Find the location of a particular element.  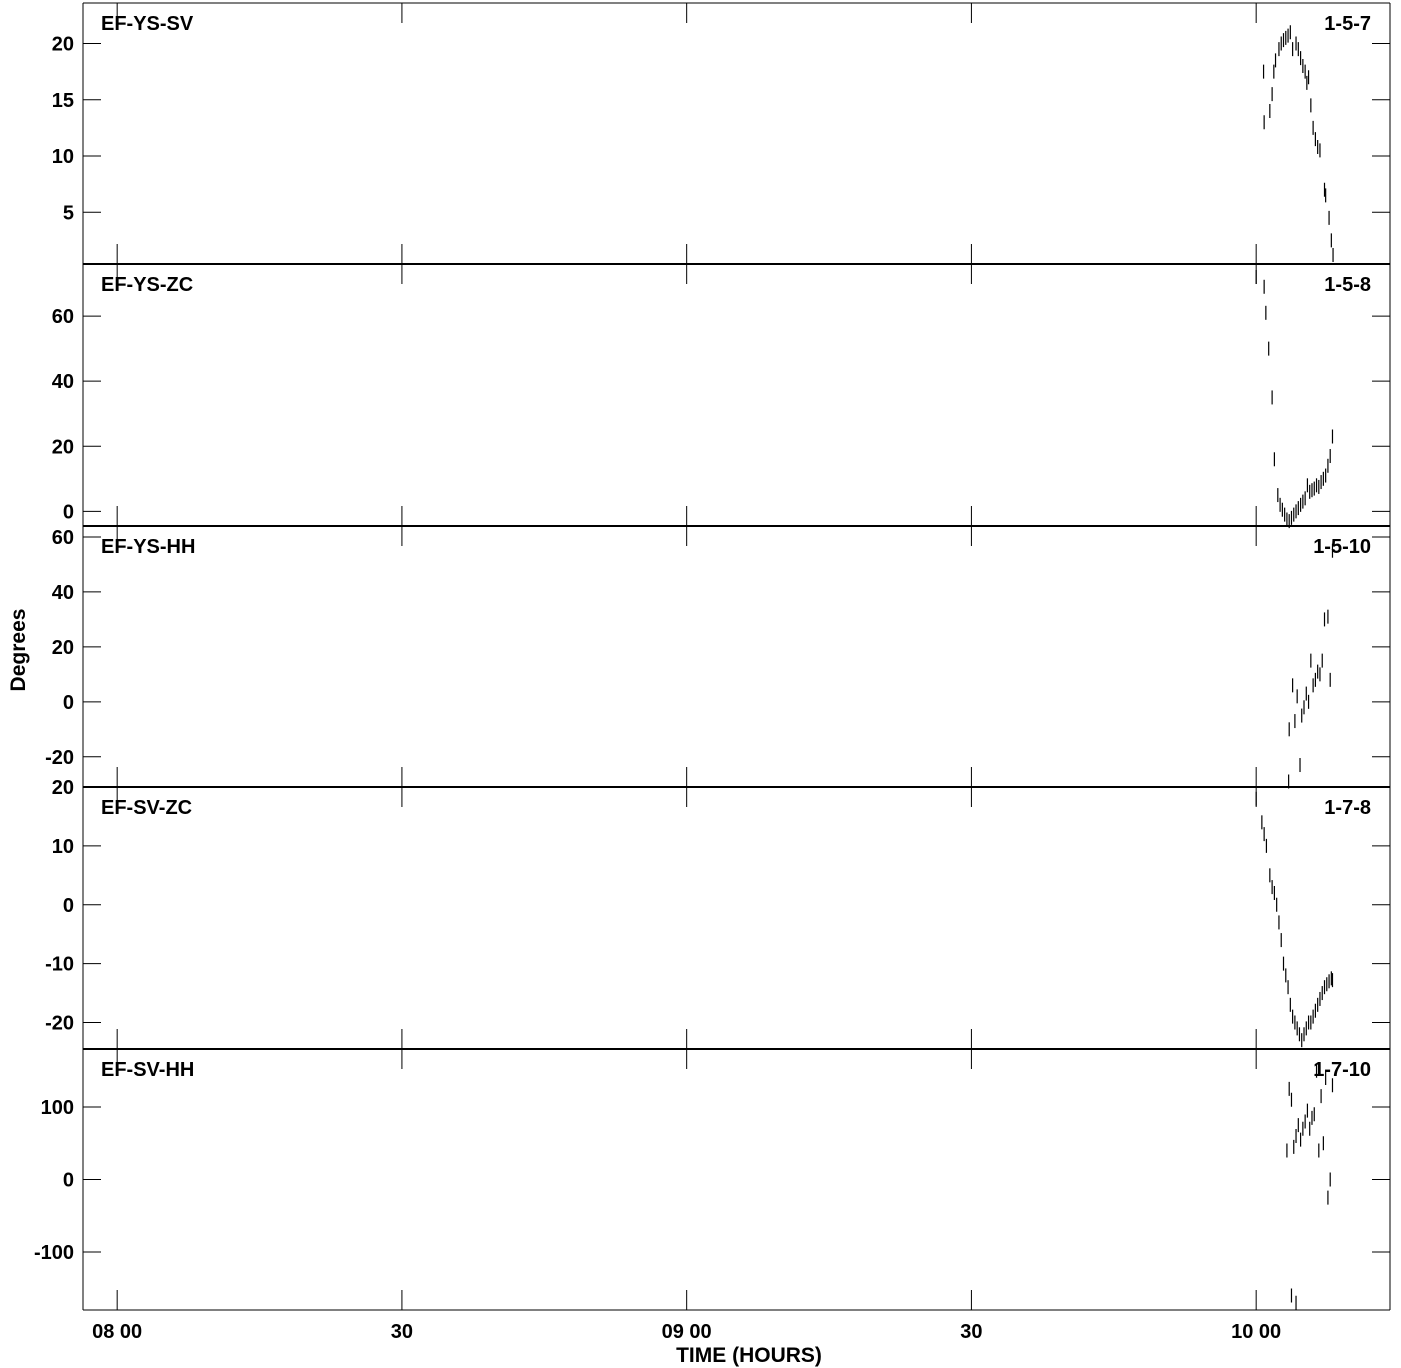

panel-baseline-id: 1-7-8 is located at coordinates (1347, 808).